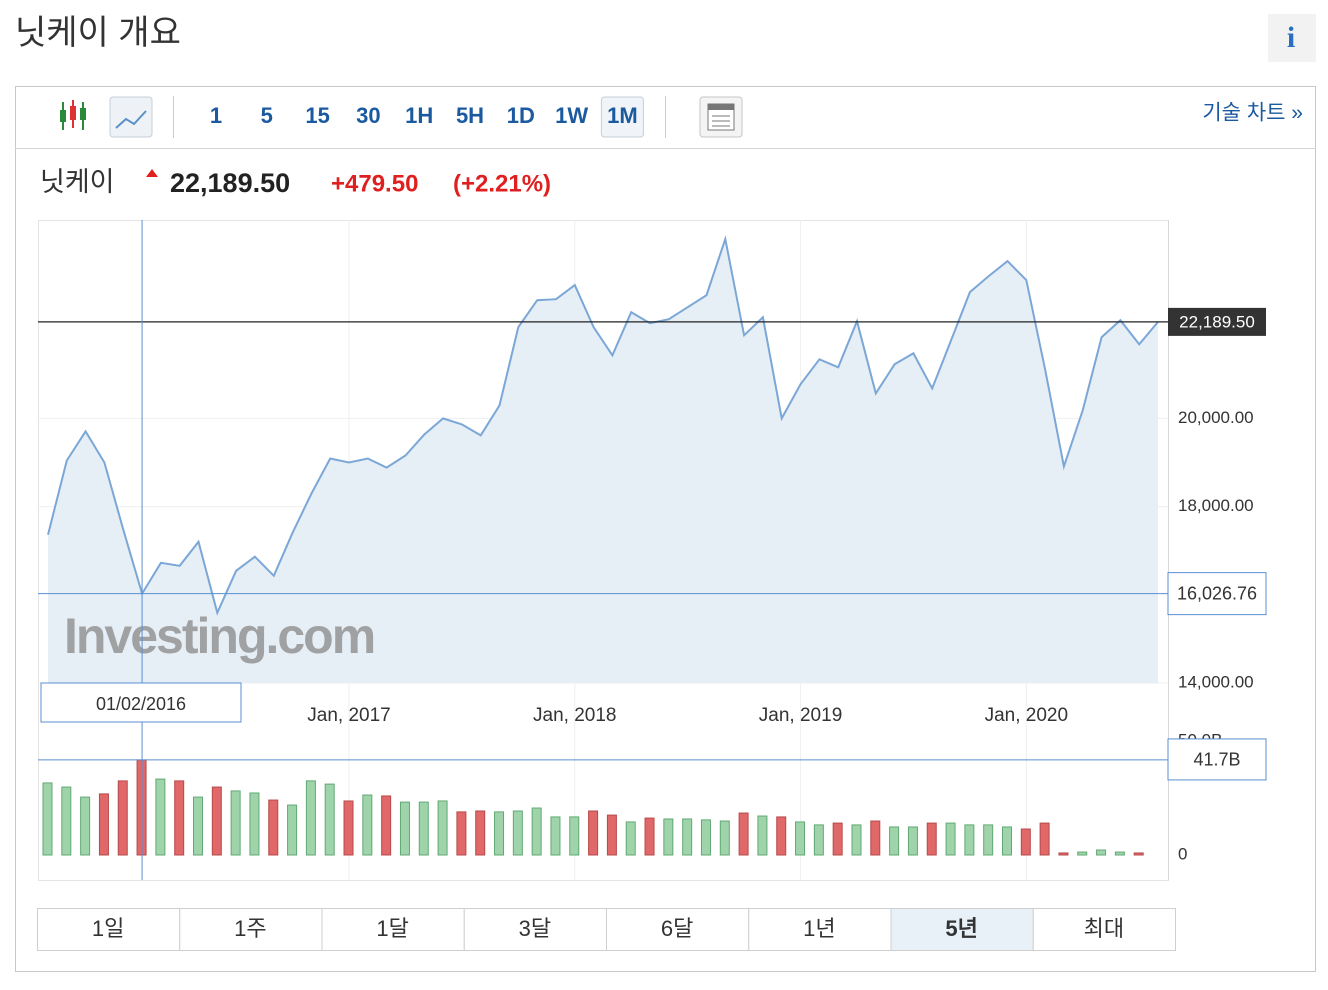 This screenshot has height=990, width=1328. I want to click on quote-change-percent: (+2.21%), so click(502, 183).